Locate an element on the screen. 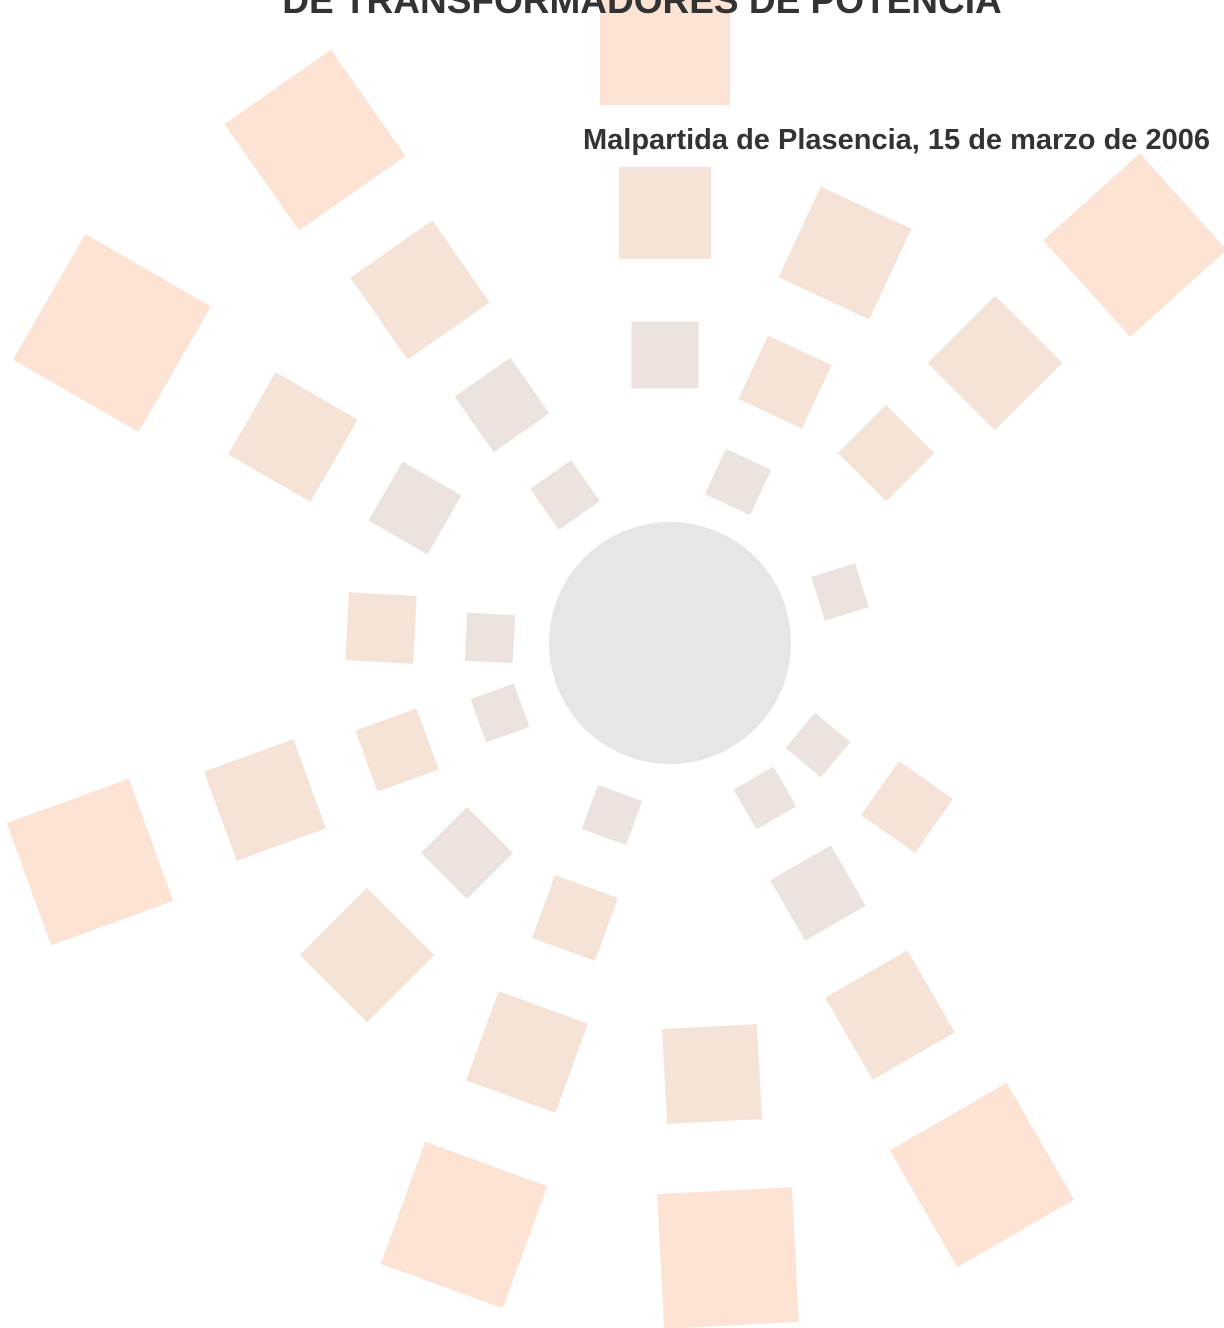  title: DE TRANSFORMADORES DE POTENCIA is located at coordinates (642, 10).